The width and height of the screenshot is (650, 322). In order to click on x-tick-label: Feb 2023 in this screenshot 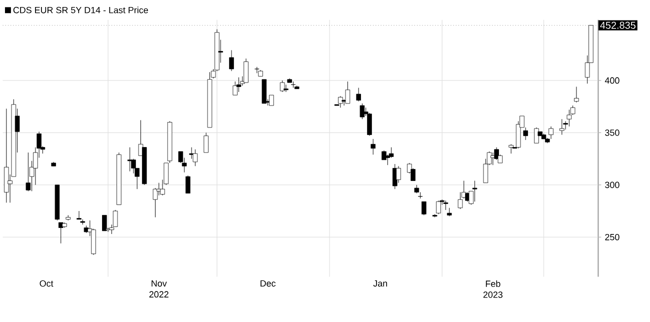, I will do `click(492, 289)`.